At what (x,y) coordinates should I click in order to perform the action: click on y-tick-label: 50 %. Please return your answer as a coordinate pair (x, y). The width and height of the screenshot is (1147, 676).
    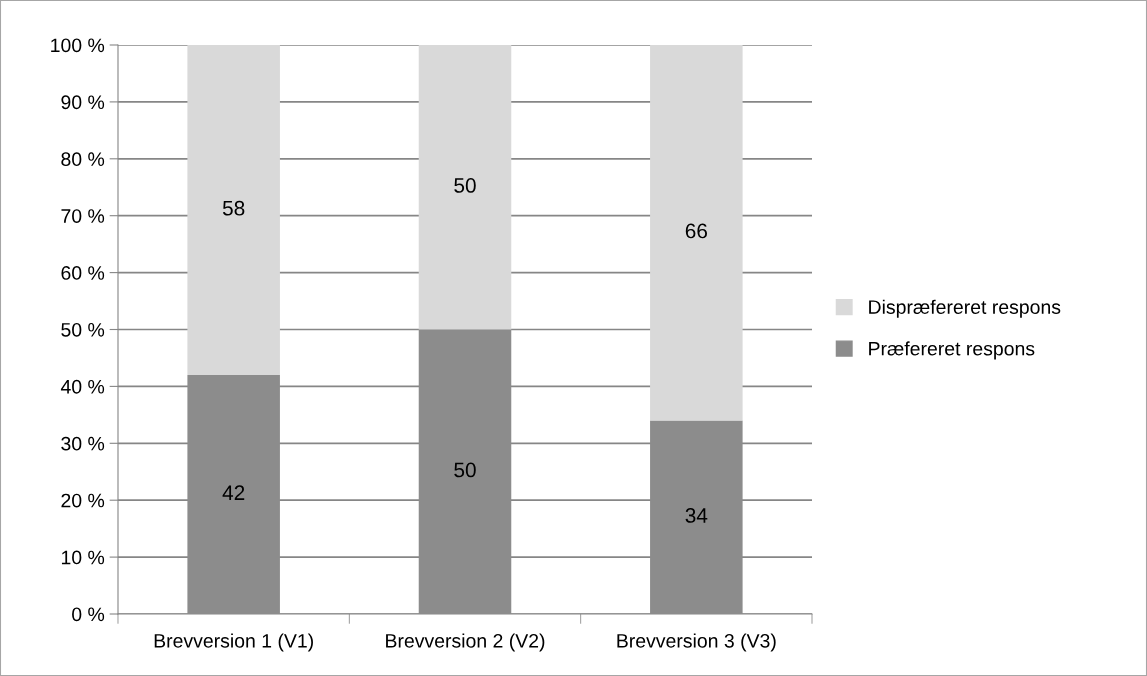
    Looking at the image, I should click on (83, 329).